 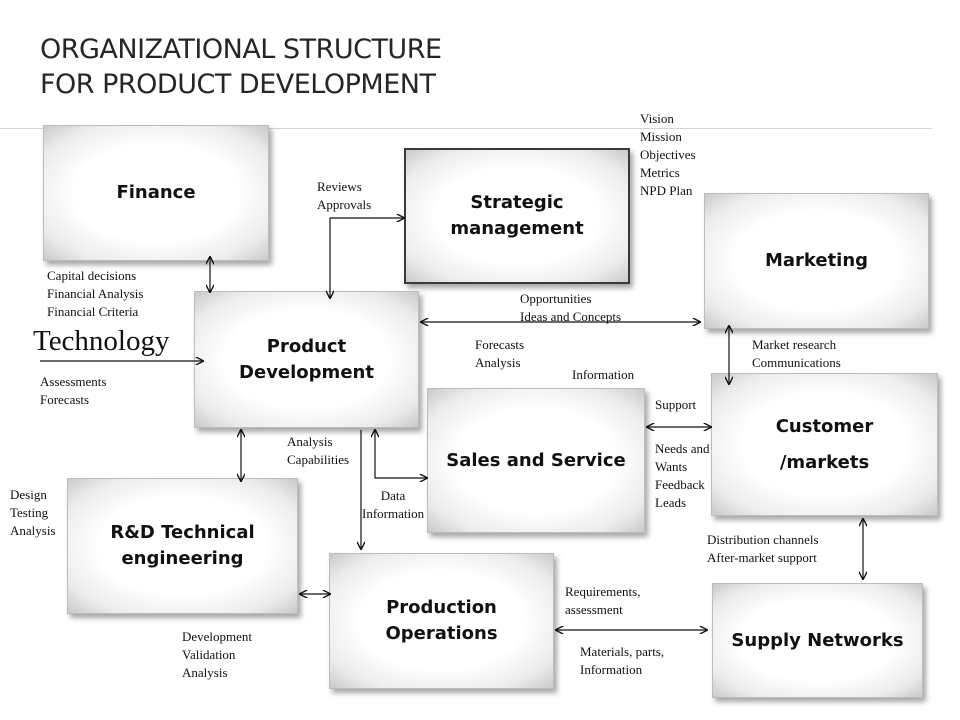 What do you see at coordinates (306, 359) in the screenshot?
I see `product-development-box: Product Development` at bounding box center [306, 359].